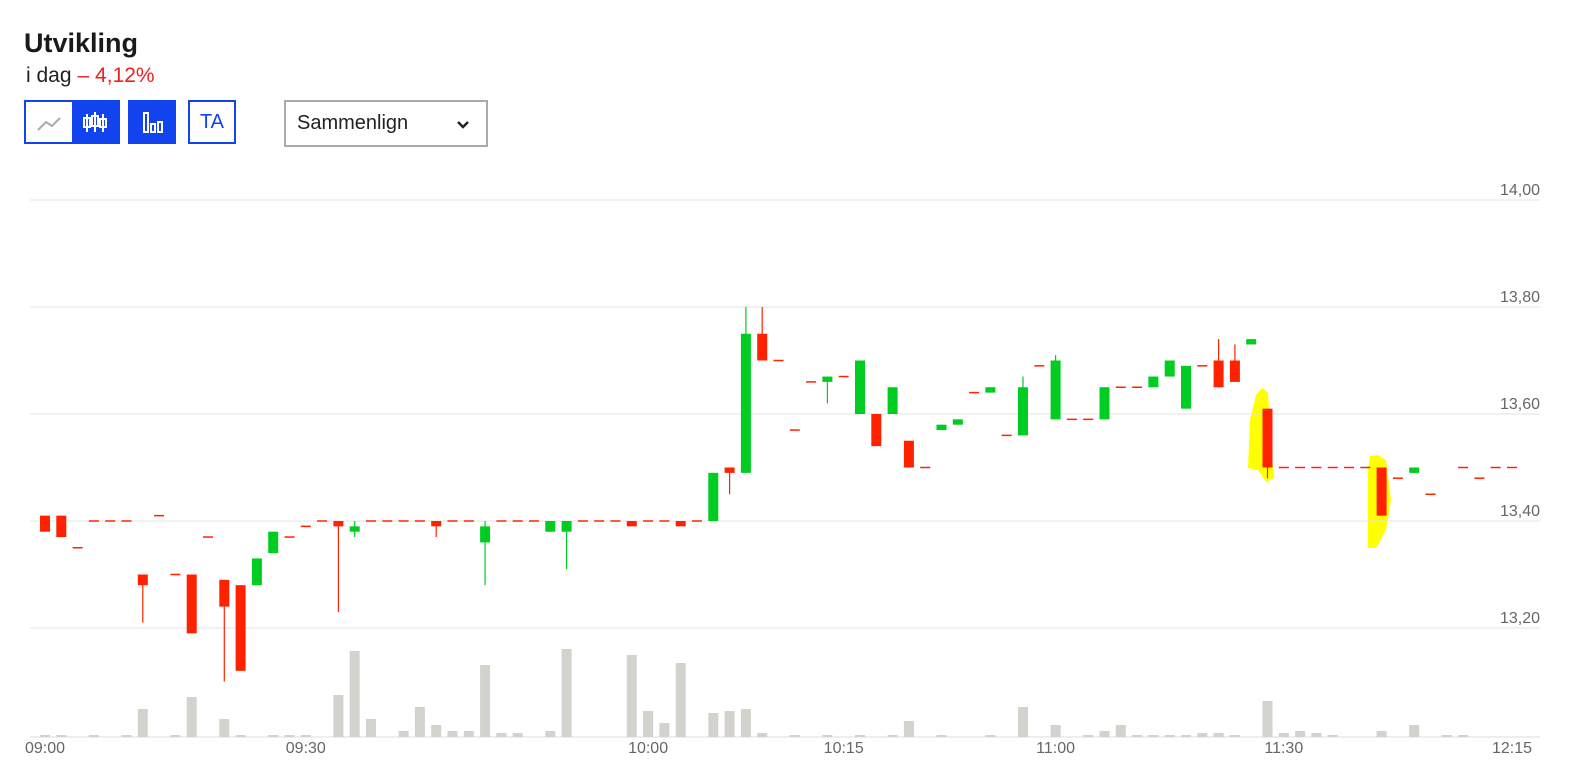 This screenshot has height=778, width=1575. What do you see at coordinates (81, 43) in the screenshot?
I see `title: Utvikling` at bounding box center [81, 43].